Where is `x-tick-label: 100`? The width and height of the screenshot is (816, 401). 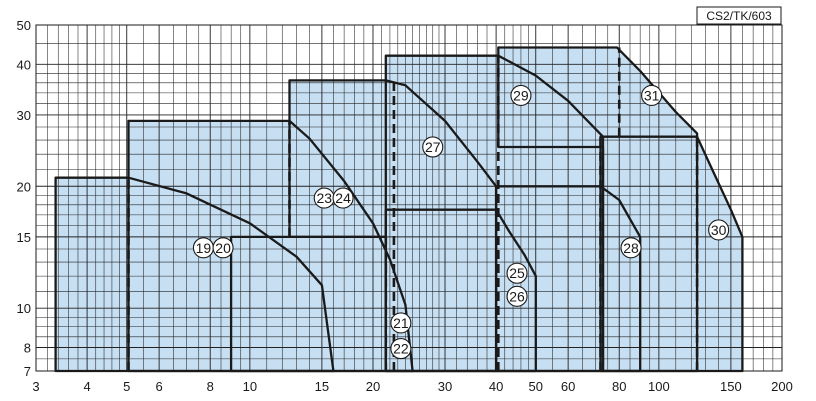 x-tick-label: 100 is located at coordinates (659, 386).